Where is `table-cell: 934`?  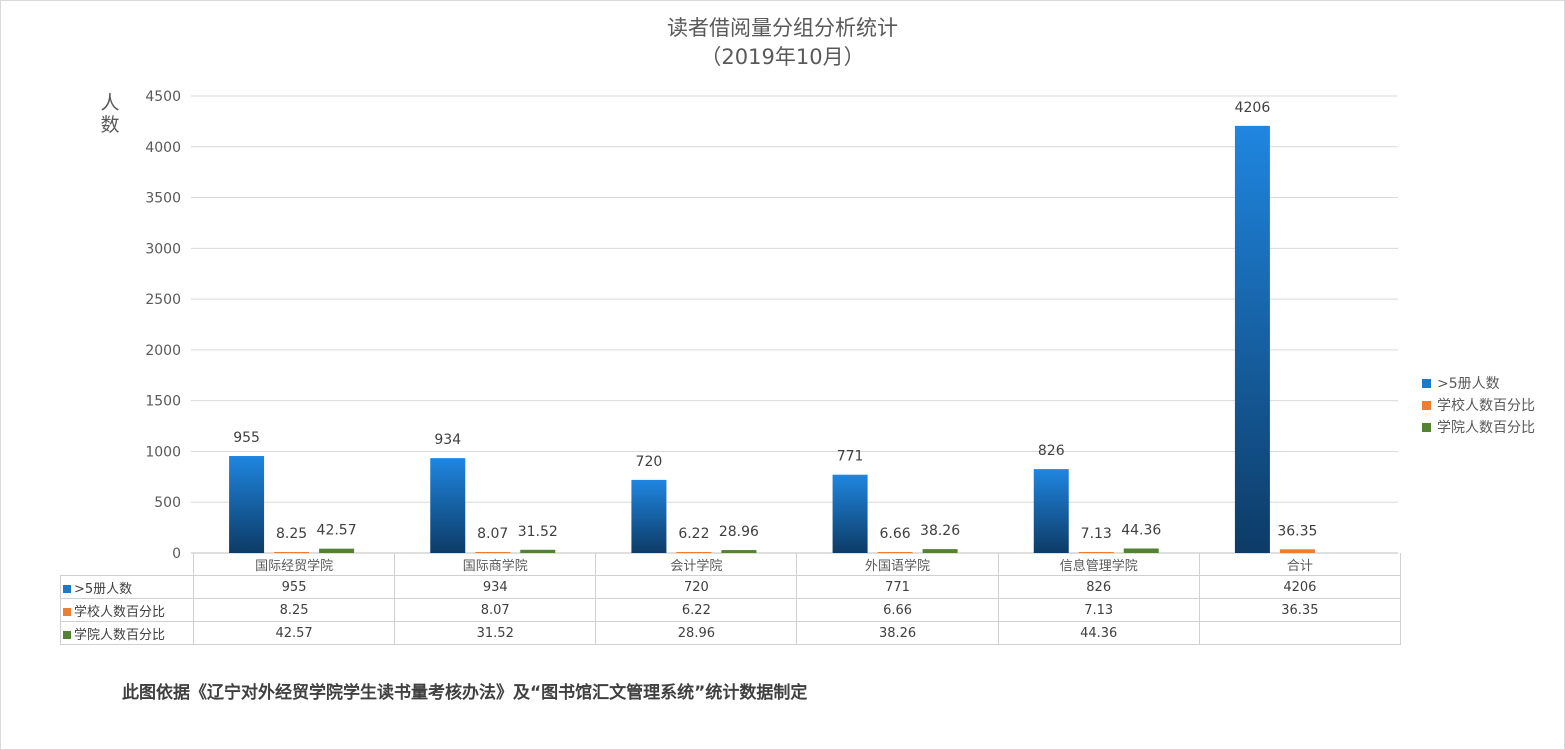 table-cell: 934 is located at coordinates (495, 587).